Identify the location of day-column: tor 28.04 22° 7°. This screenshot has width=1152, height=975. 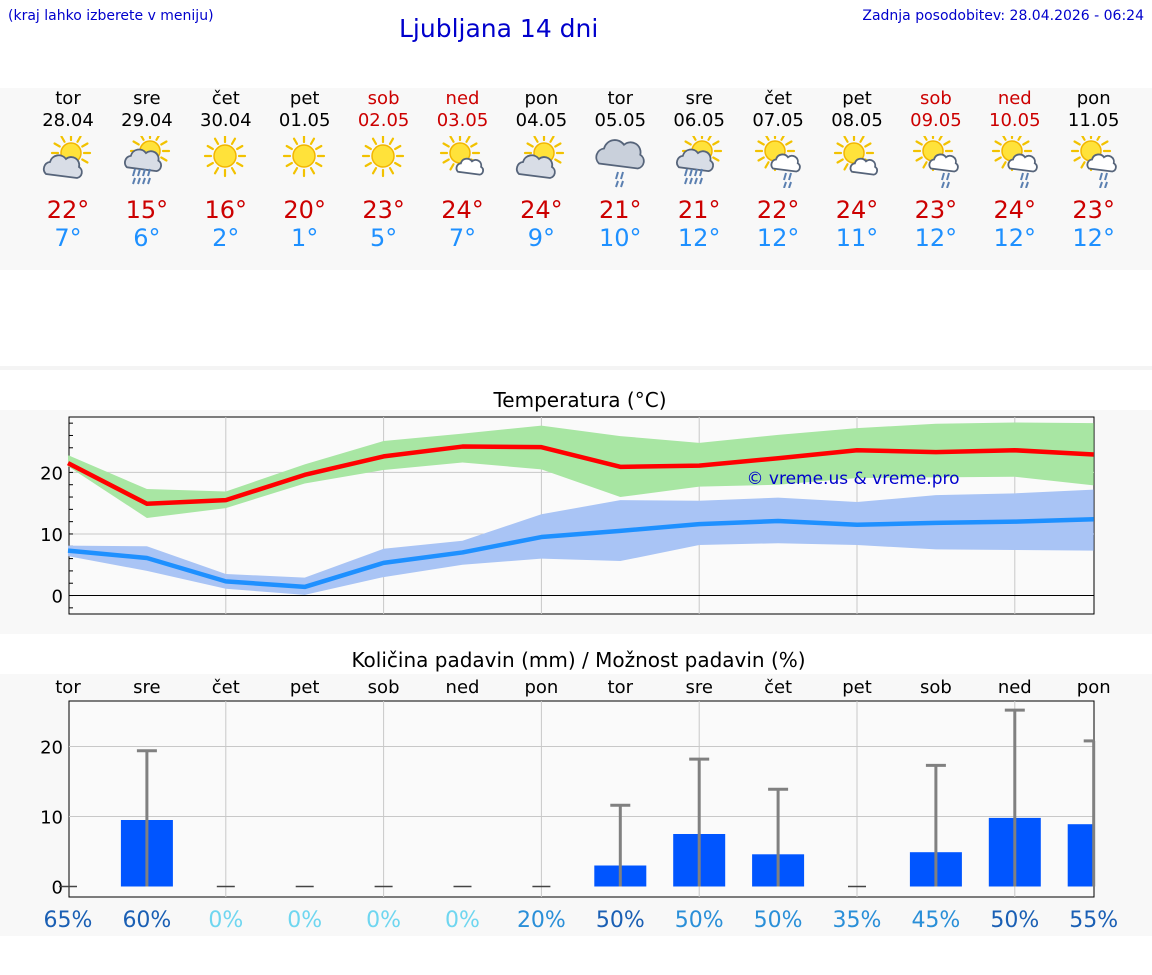
(68, 170).